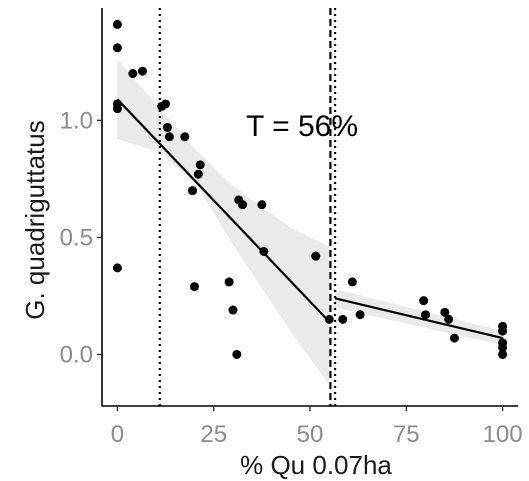  I want to click on y-tick-label: 0.0, so click(76, 354).